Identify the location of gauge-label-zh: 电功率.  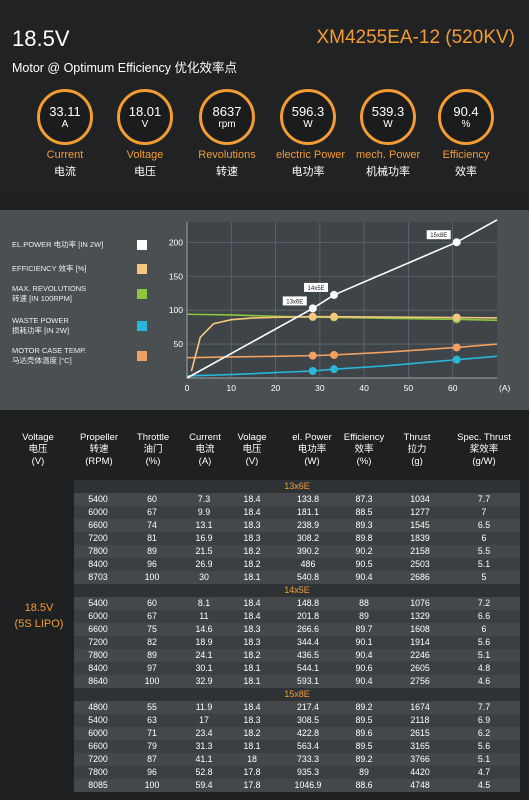
(308, 172).